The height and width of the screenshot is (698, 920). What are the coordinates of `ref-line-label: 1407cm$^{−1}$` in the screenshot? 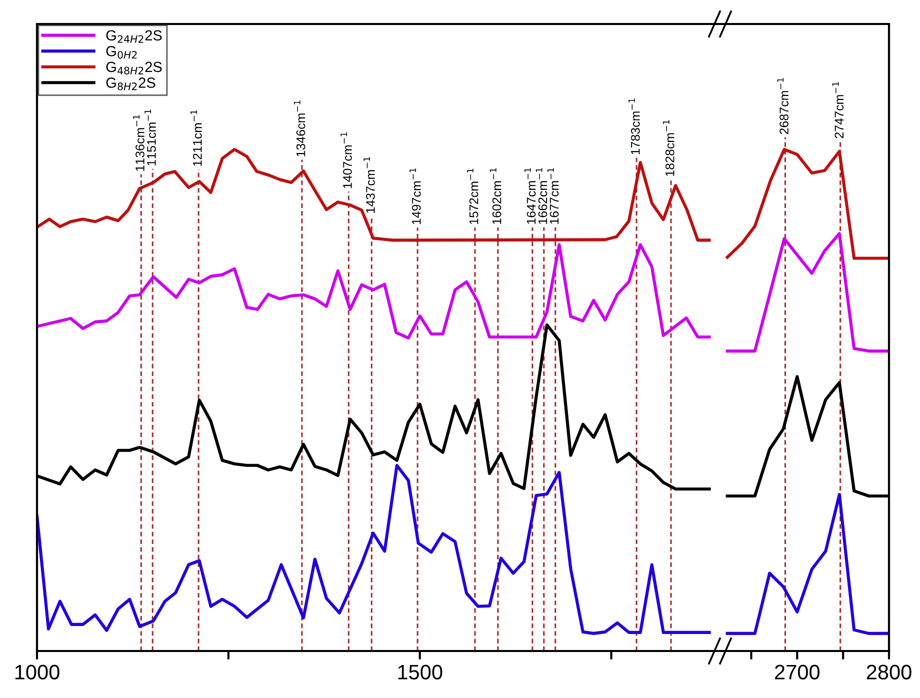 It's located at (346, 160).